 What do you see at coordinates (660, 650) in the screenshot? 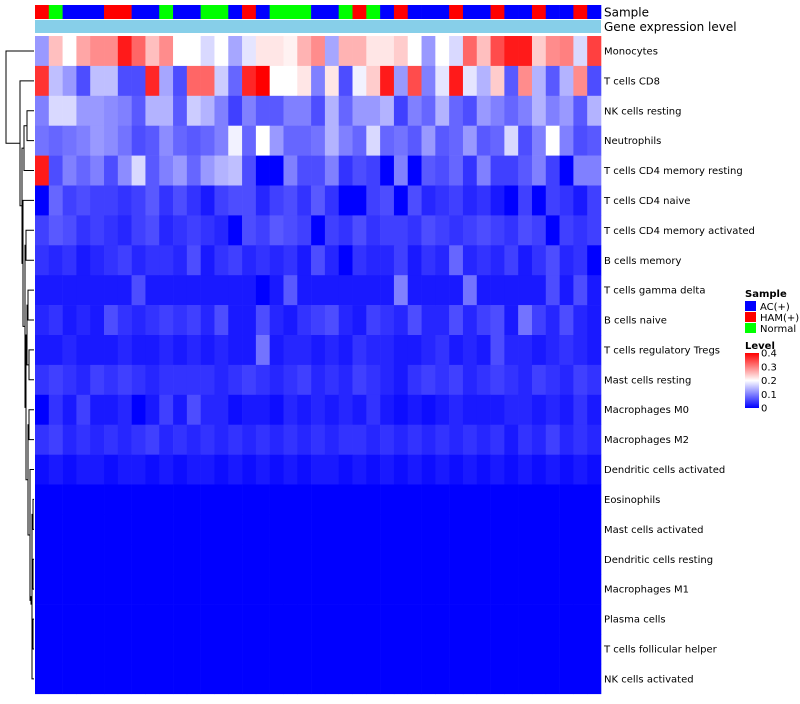
I see `row-label: T cells follicular helper` at bounding box center [660, 650].